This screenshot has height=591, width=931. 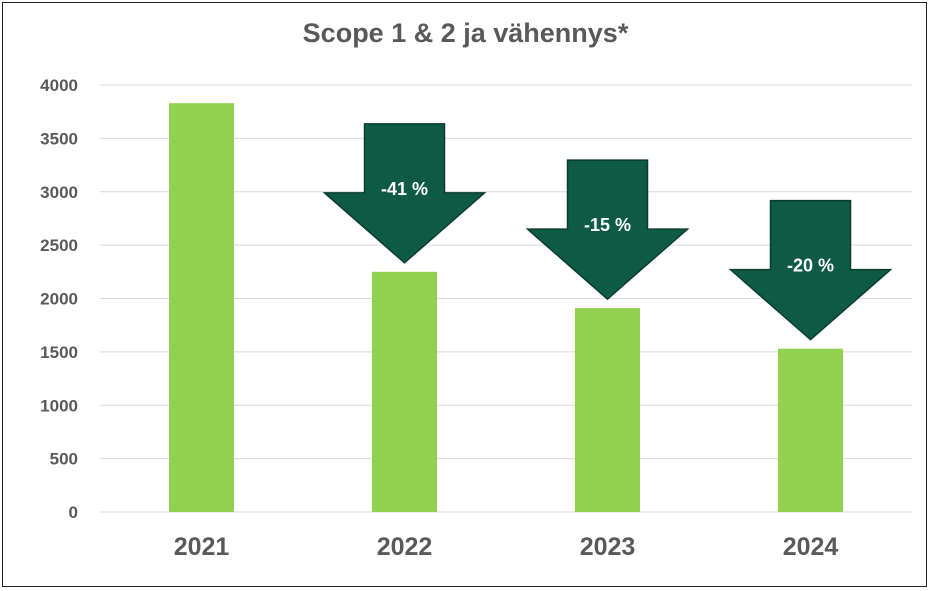 What do you see at coordinates (810, 430) in the screenshot?
I see `bar-2024` at bounding box center [810, 430].